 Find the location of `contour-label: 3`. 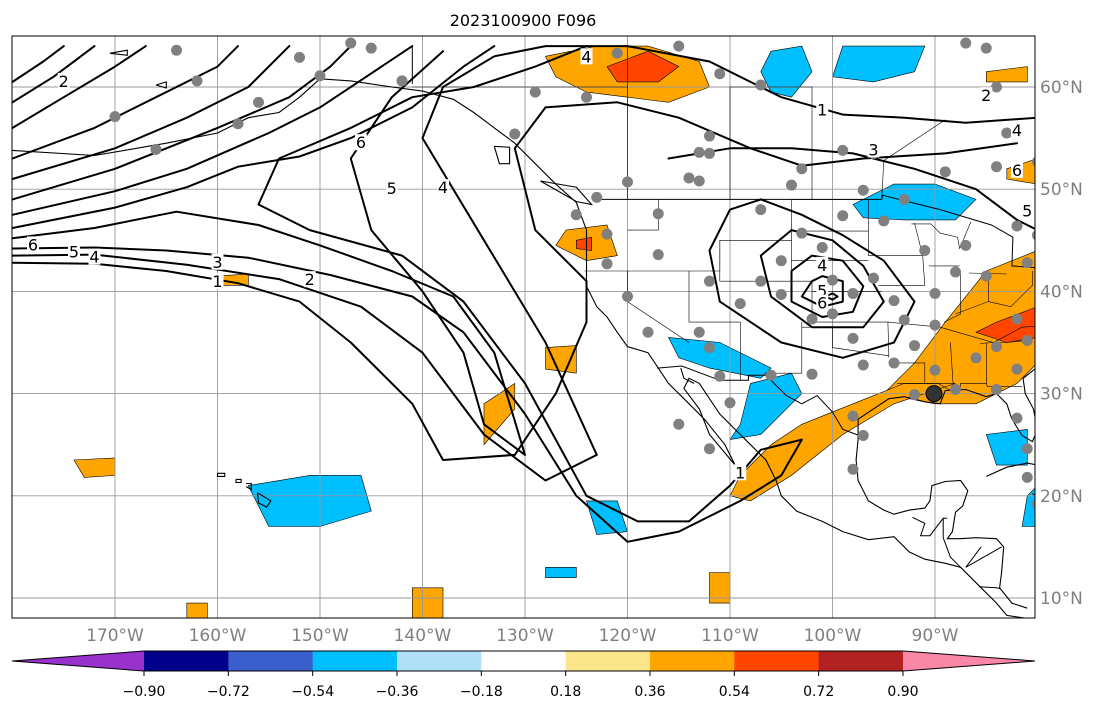

contour-label: 3 is located at coordinates (873, 149).